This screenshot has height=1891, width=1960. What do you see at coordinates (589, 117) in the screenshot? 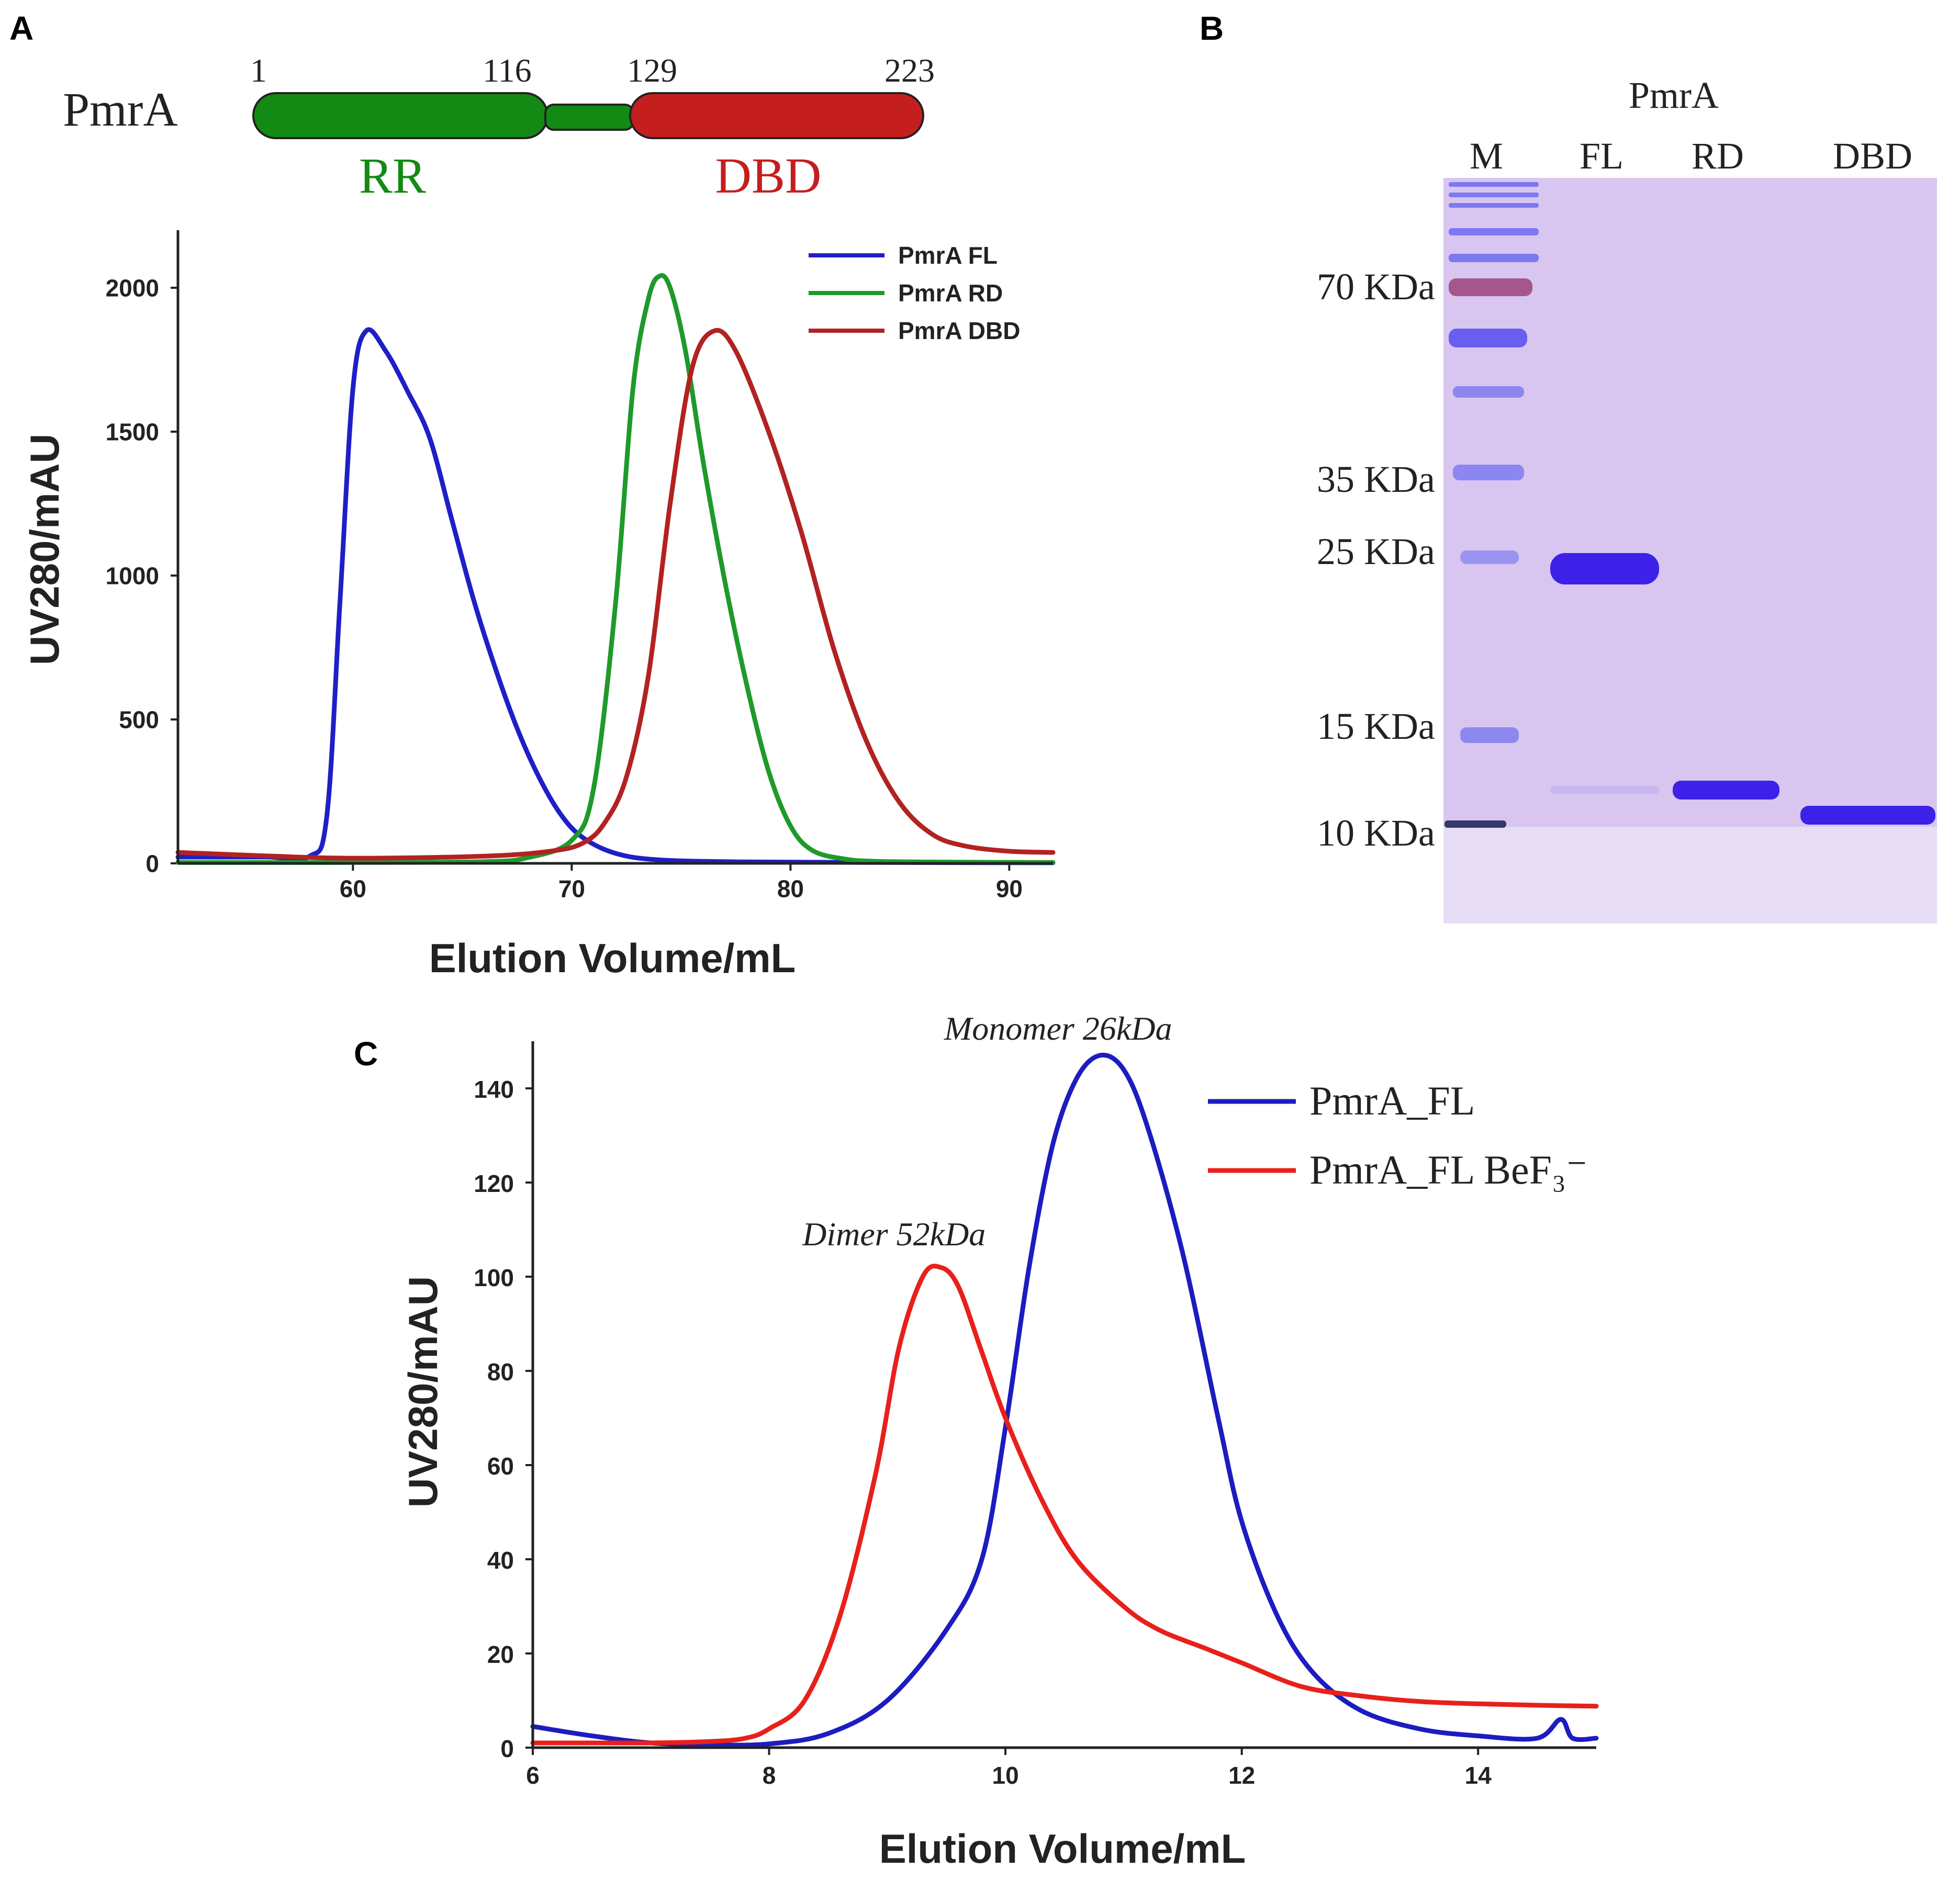
I see `linker-box` at bounding box center [589, 117].